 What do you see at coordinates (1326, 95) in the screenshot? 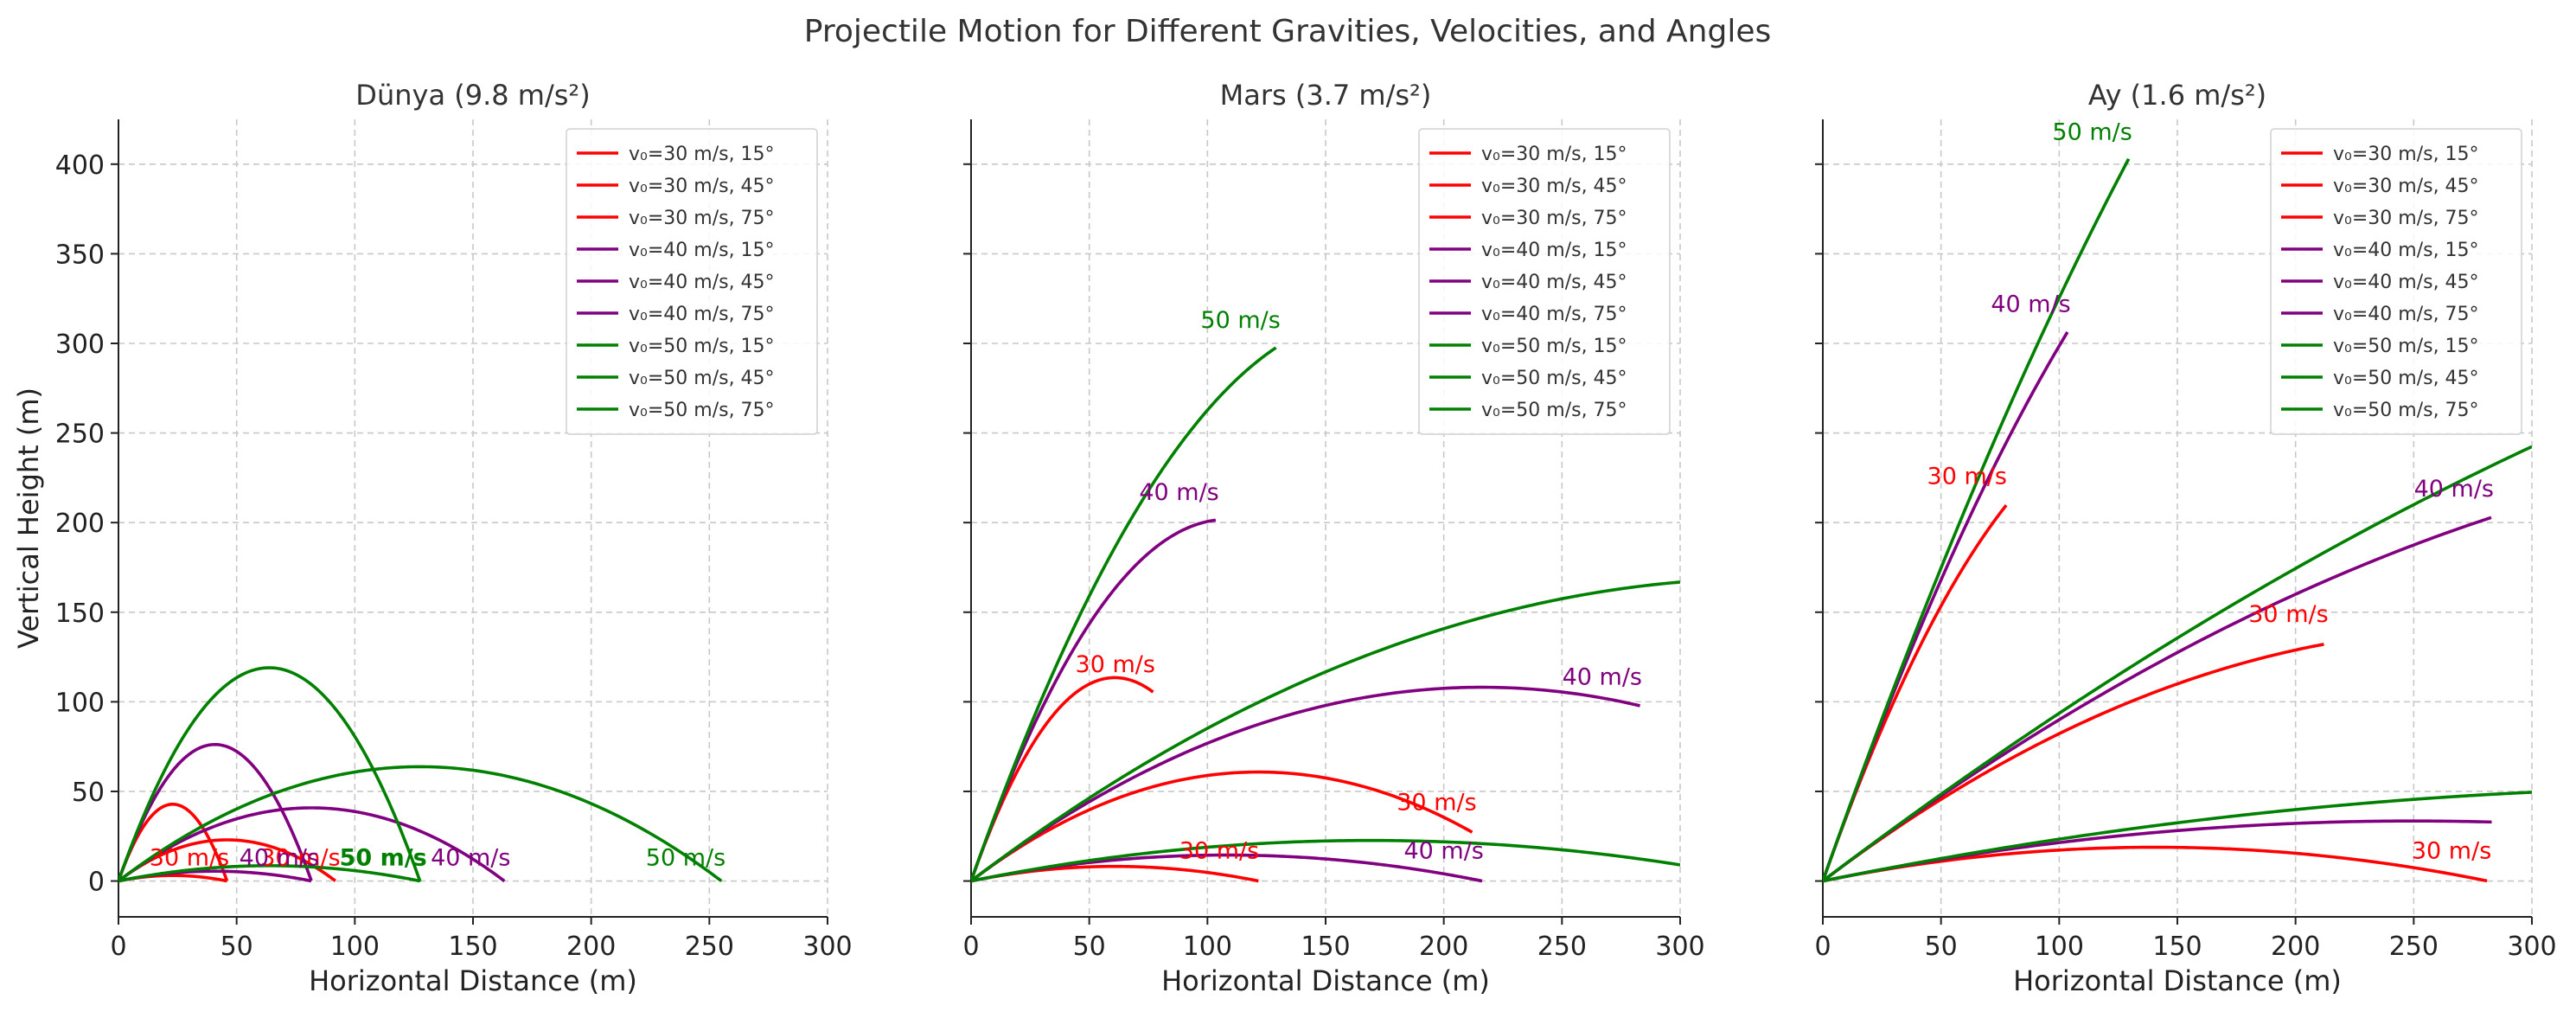
I see `subplot-title: Mars (3.7 m/s²)` at bounding box center [1326, 95].